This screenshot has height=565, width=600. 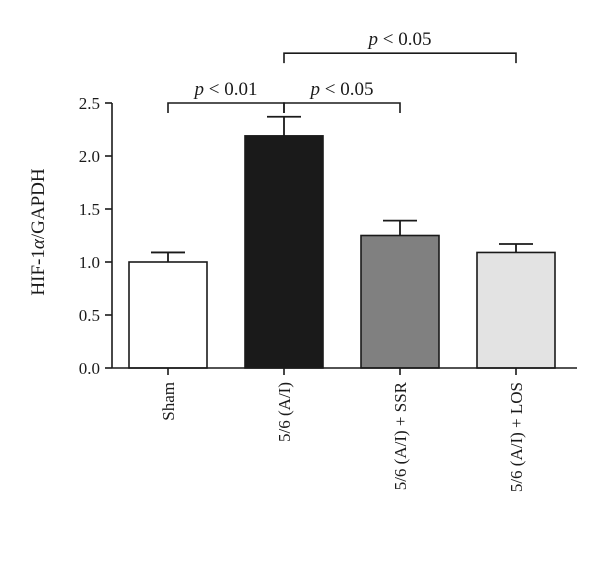 I want to click on category-label: Sham, so click(x=168, y=401).